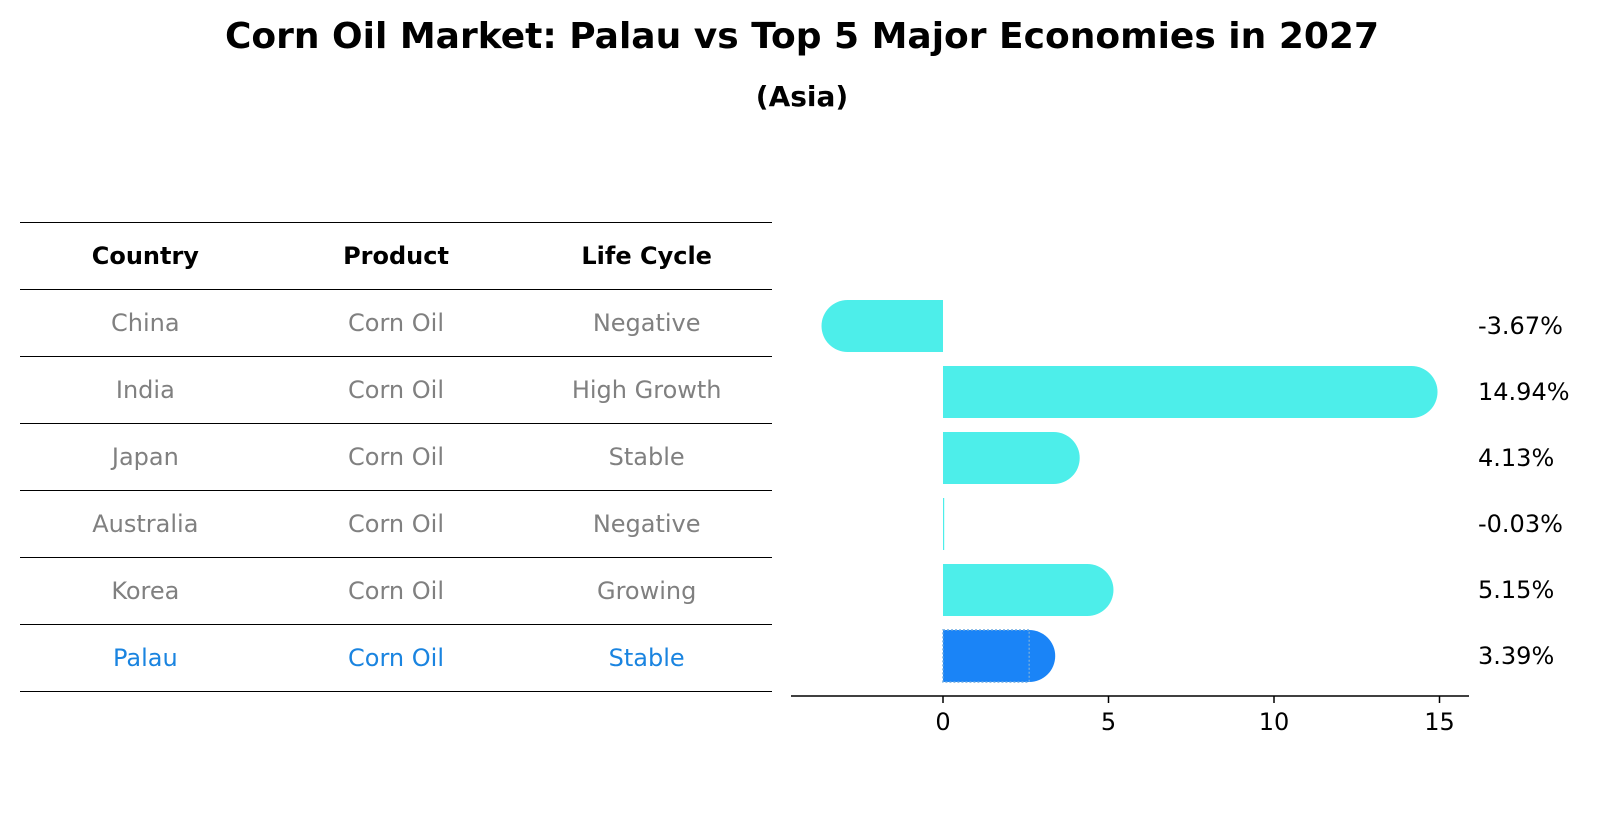 This screenshot has height=823, width=1604. I want to click on bar-highlight-outline, so click(986, 656).